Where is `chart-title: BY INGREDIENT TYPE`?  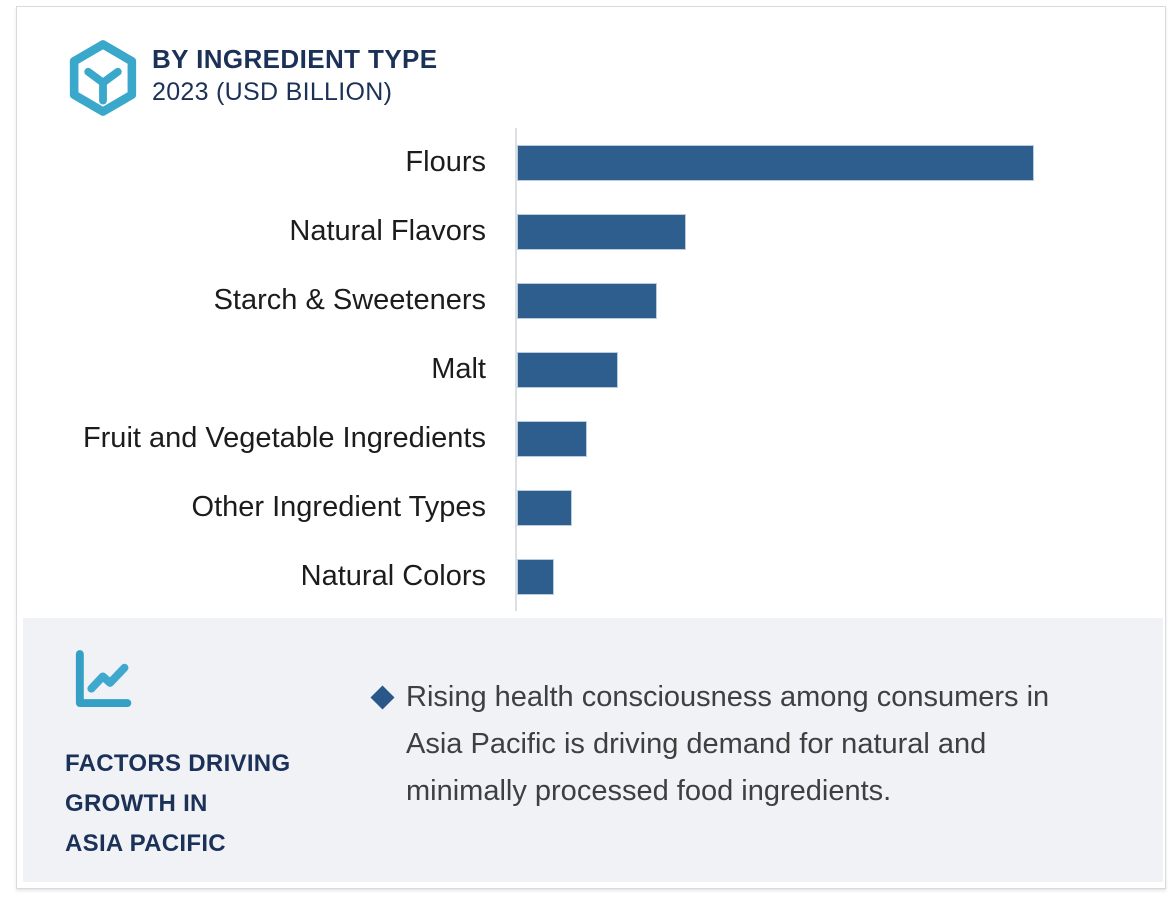
chart-title: BY INGREDIENT TYPE is located at coordinates (295, 59).